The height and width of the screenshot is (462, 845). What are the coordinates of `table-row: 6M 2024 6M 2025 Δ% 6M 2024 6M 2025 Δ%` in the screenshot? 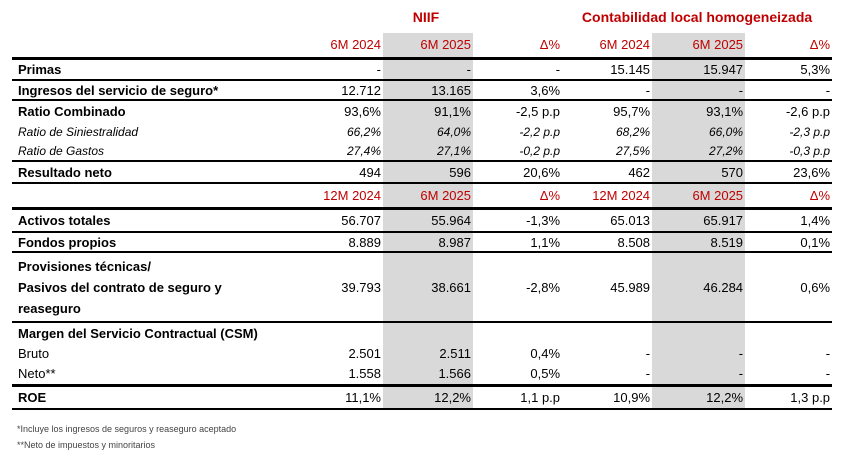 It's located at (422, 45).